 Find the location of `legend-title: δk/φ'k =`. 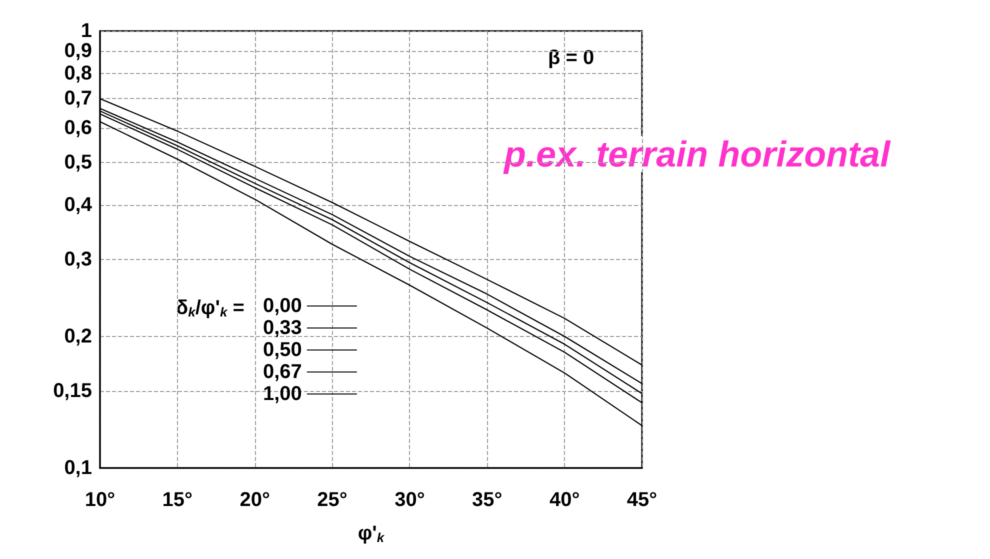

legend-title: δk/φ'k = is located at coordinates (210, 308).